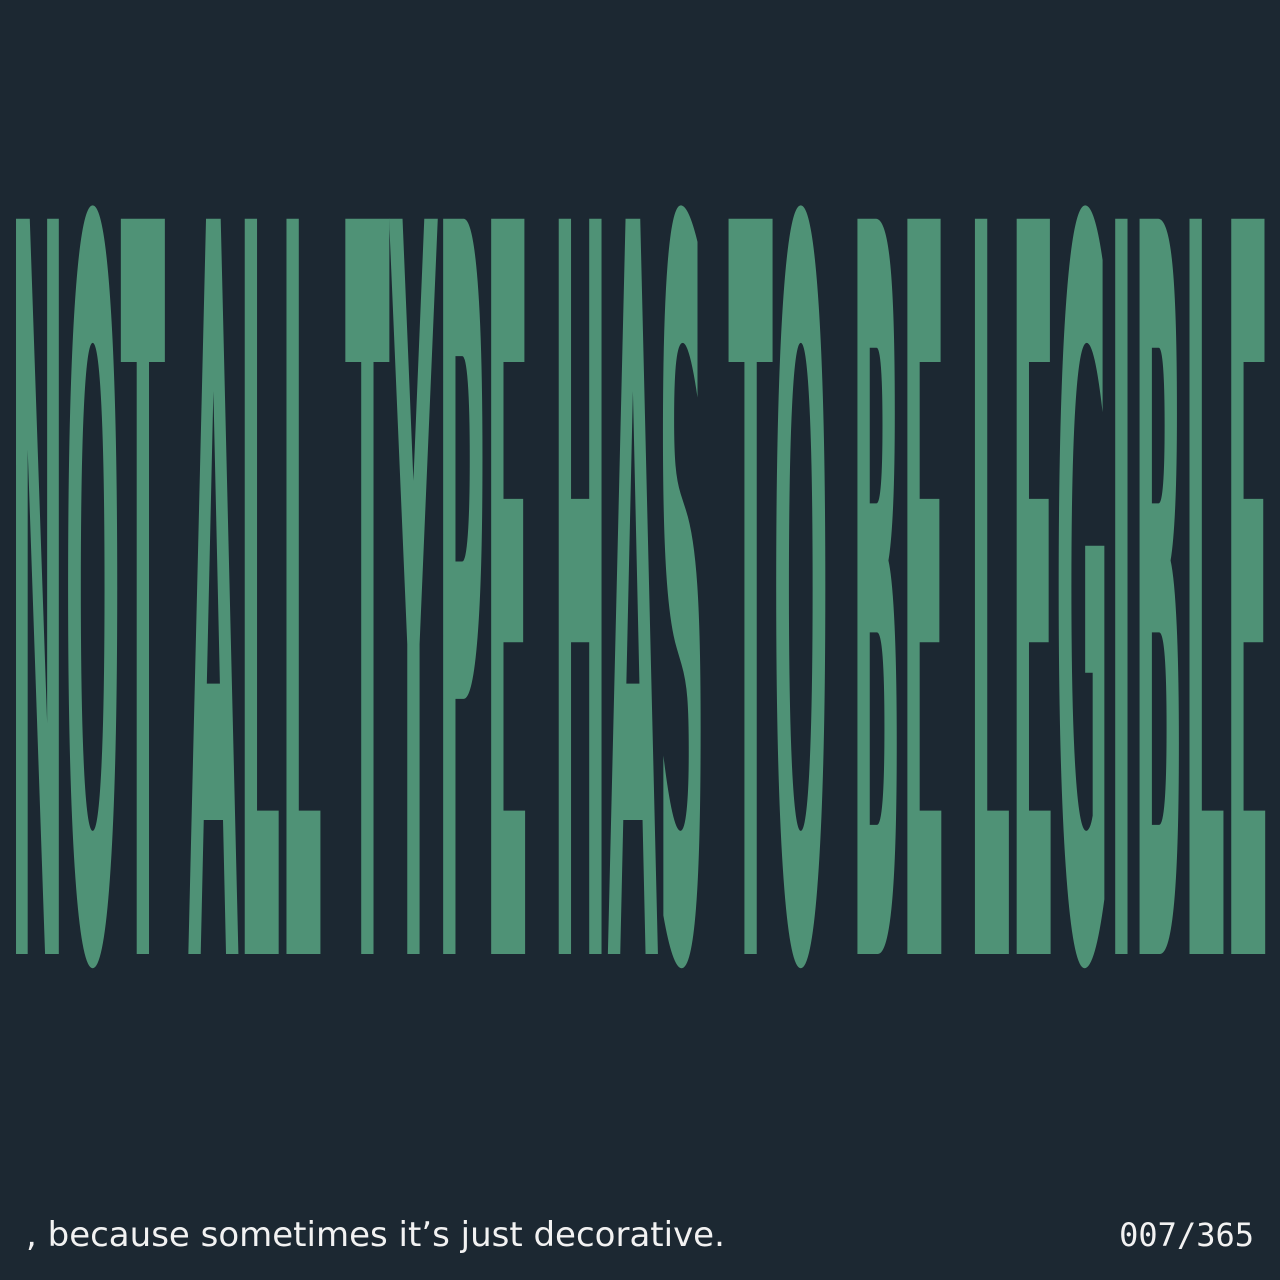  I want to click on day-counter: 007/365, so click(1186, 1235).